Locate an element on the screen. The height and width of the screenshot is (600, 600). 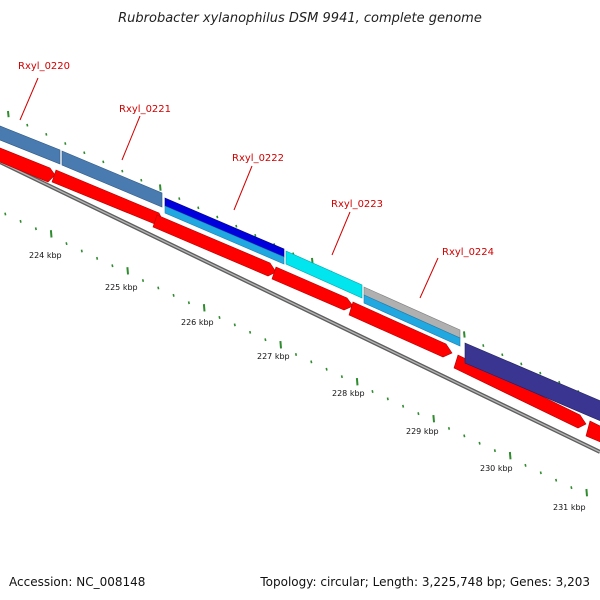
scale-label: 227 kbp is located at coordinates (273, 356).